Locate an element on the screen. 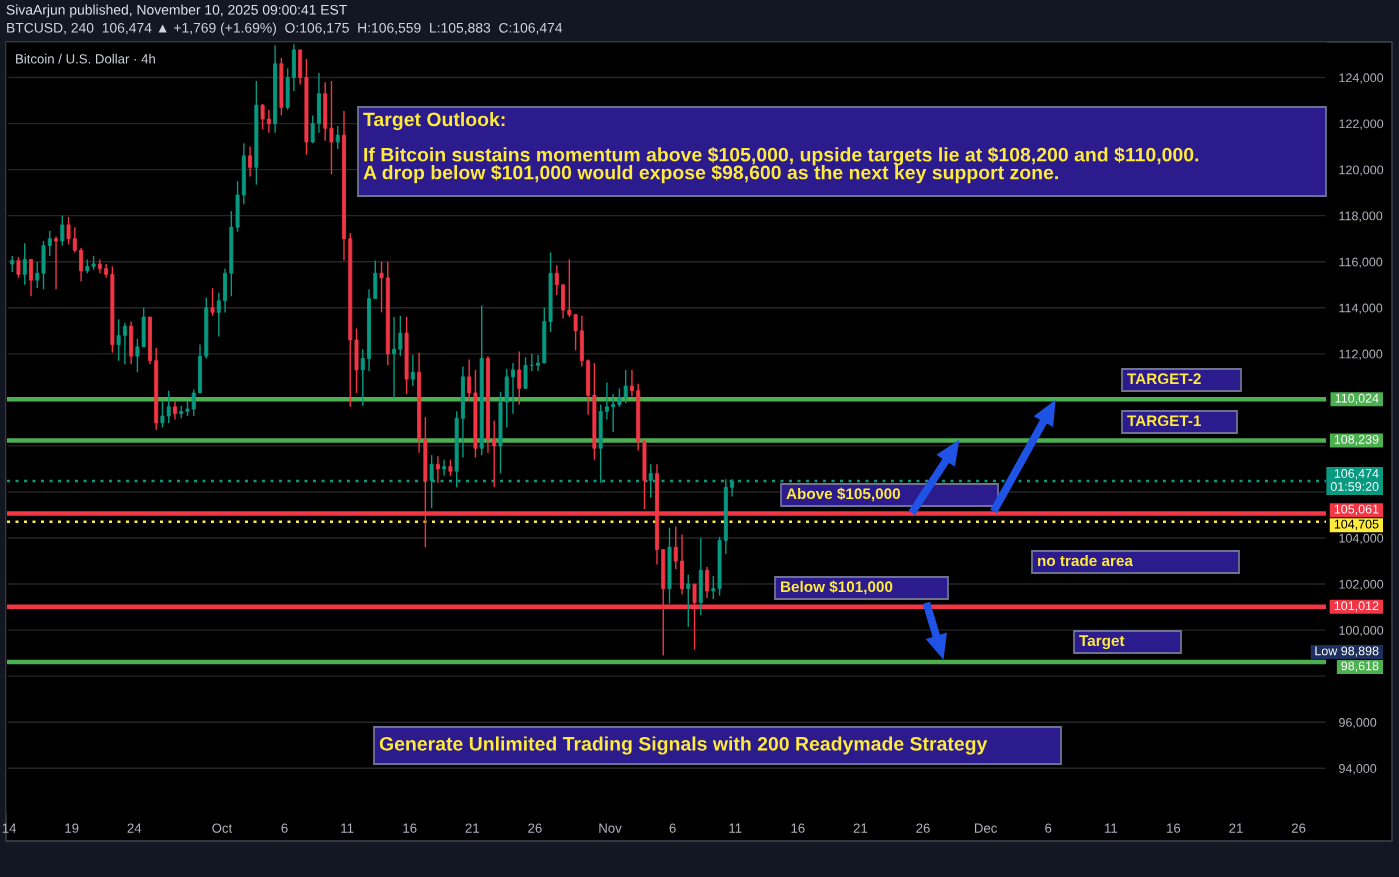 Image resolution: width=1399 pixels, height=877 pixels. x-tick-label: 14 is located at coordinates (9, 828).